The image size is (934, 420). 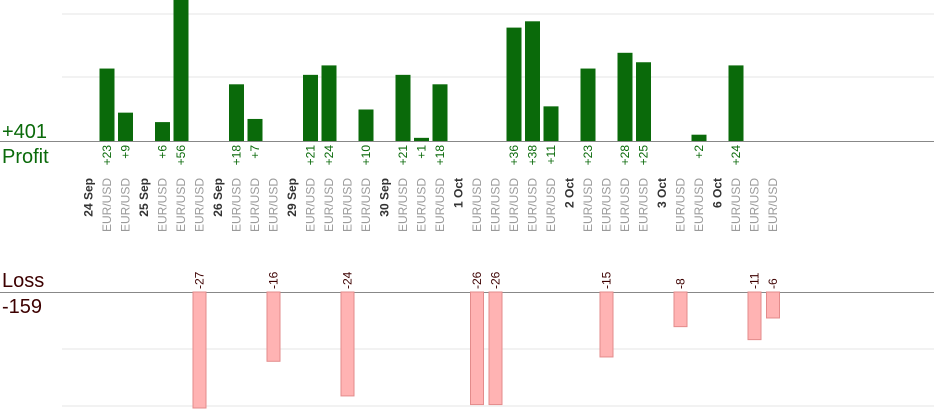 I want to click on loss-label: Loss, so click(x=23, y=281).